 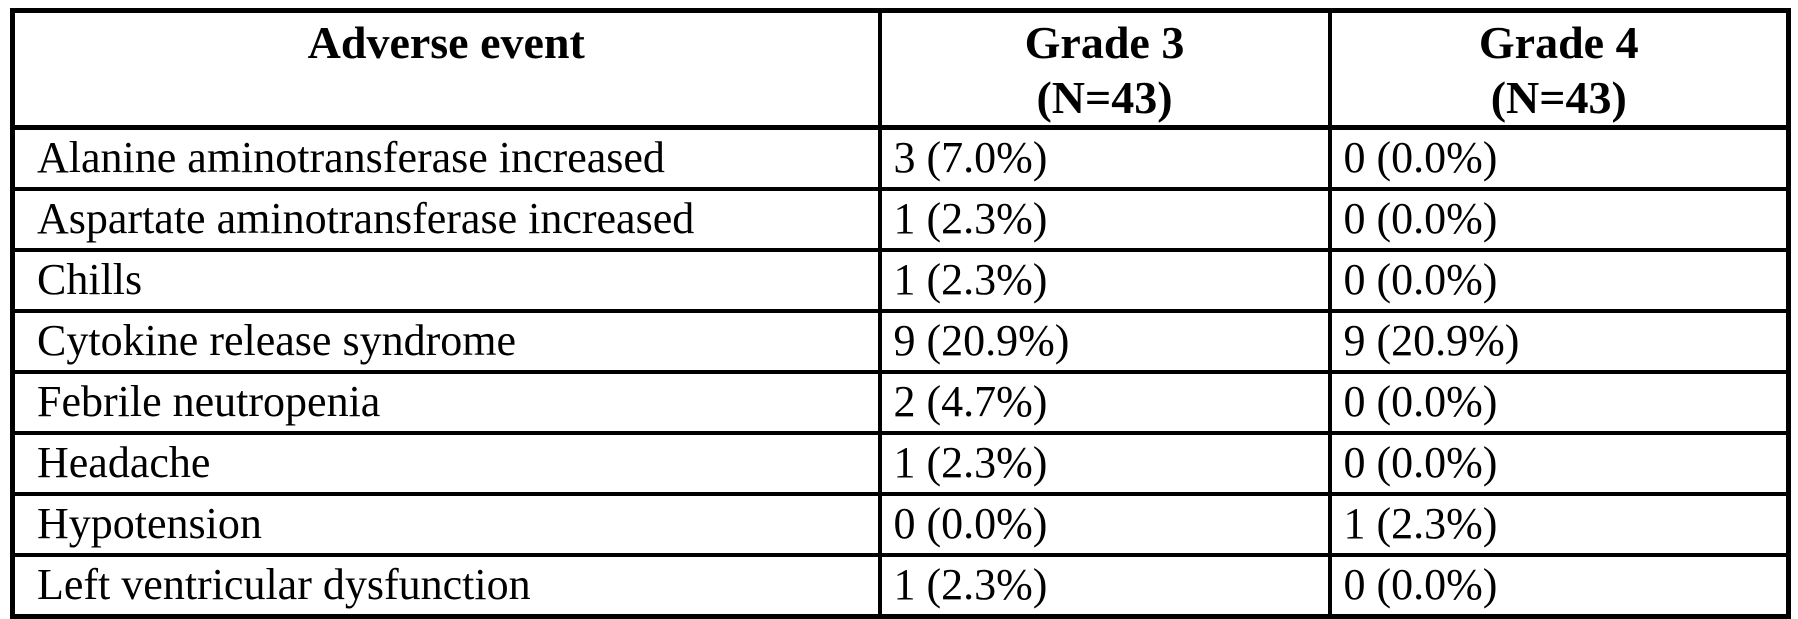 What do you see at coordinates (446, 403) in the screenshot?
I see `adverse-event-cell: Febrile neutropenia` at bounding box center [446, 403].